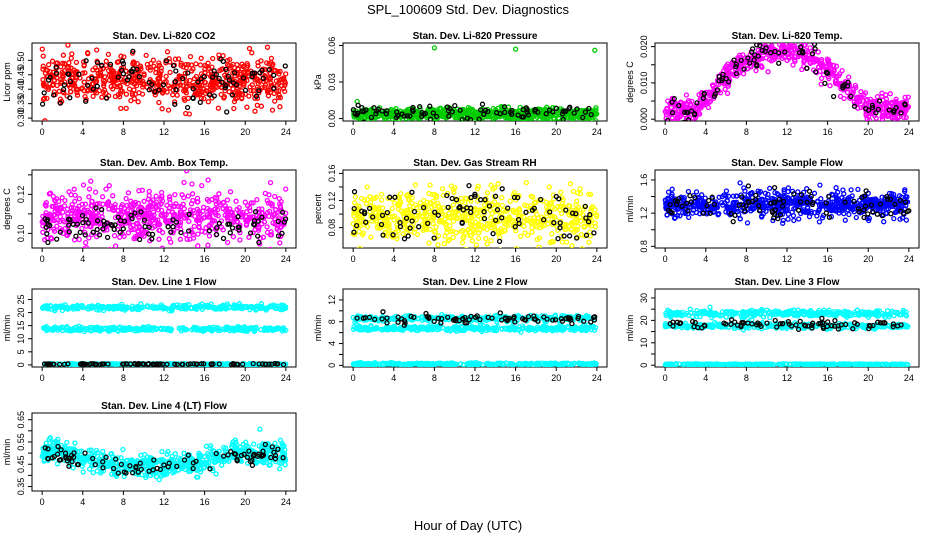 This screenshot has width=936, height=540. Describe the element at coordinates (705, 132) in the screenshot. I see `x-tick-label: 4` at that location.